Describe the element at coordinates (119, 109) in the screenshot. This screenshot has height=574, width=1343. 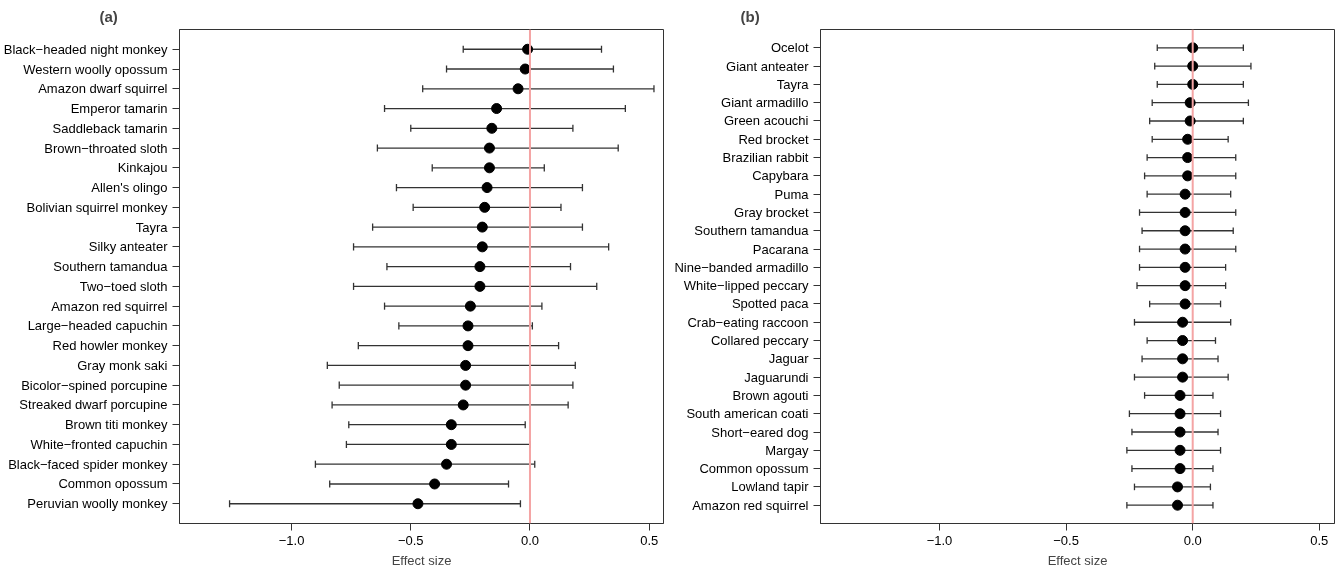
I see `y-tick-label: Emperor tamarin` at that location.